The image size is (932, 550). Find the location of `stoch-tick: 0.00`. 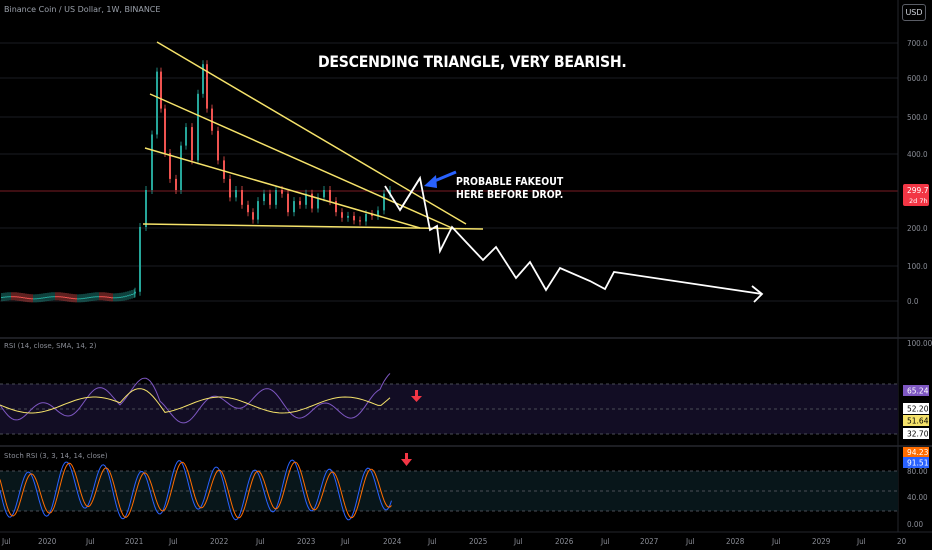

stoch-tick: 0.00 is located at coordinates (915, 524).